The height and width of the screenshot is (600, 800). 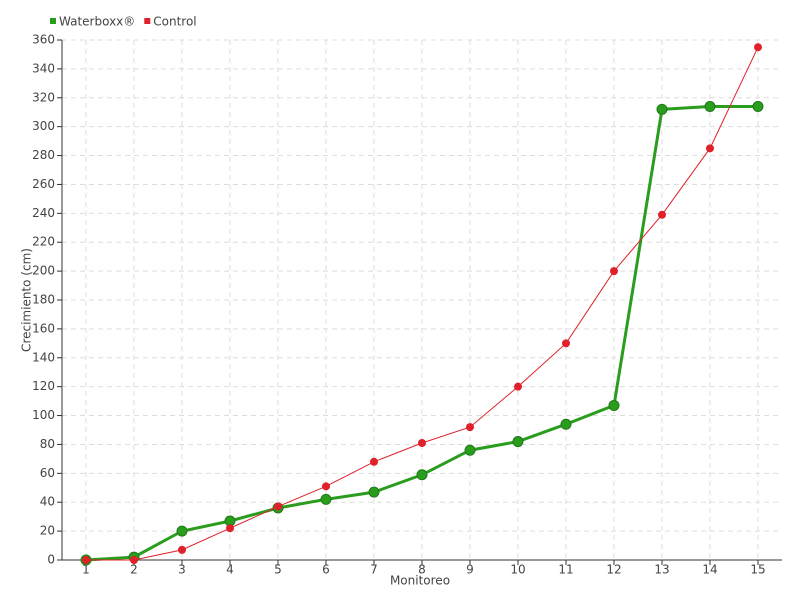 I want to click on x-tick-label: 11, so click(x=565, y=570).